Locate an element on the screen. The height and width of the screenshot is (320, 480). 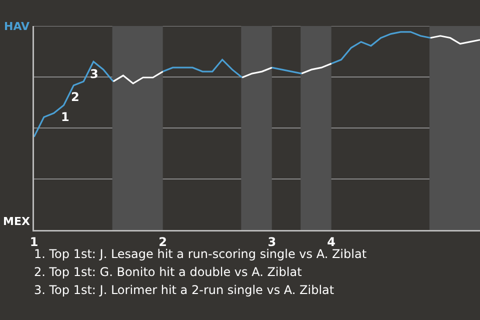
text: 1. Top 1st: J. Lesage hit a run-scoring single vs A. Ziblat is located at coordinates (200, 254).